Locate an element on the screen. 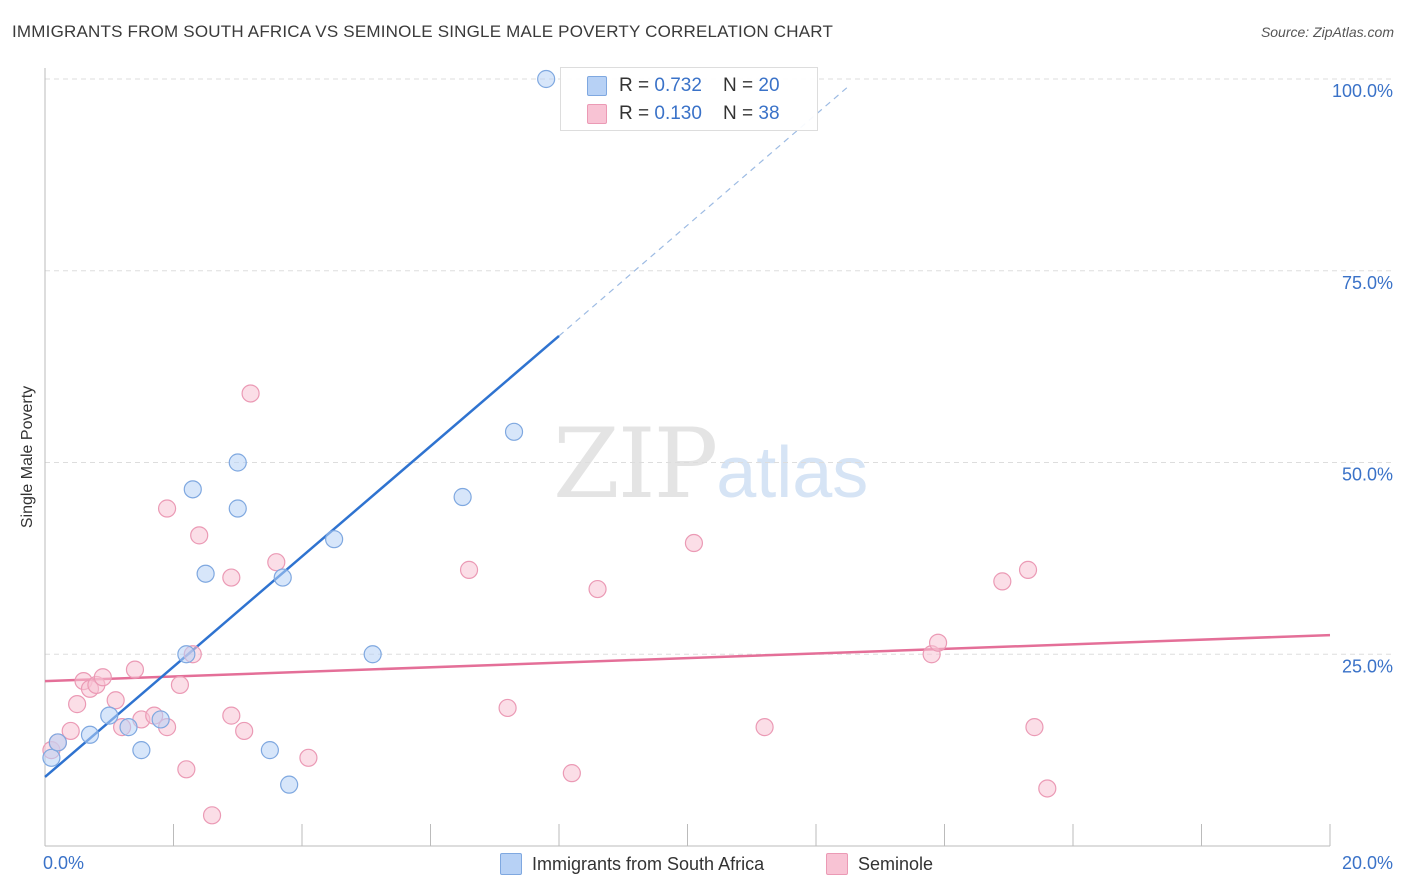 This screenshot has height=892, width=1406. legend-n-value: 38 is located at coordinates (769, 113).